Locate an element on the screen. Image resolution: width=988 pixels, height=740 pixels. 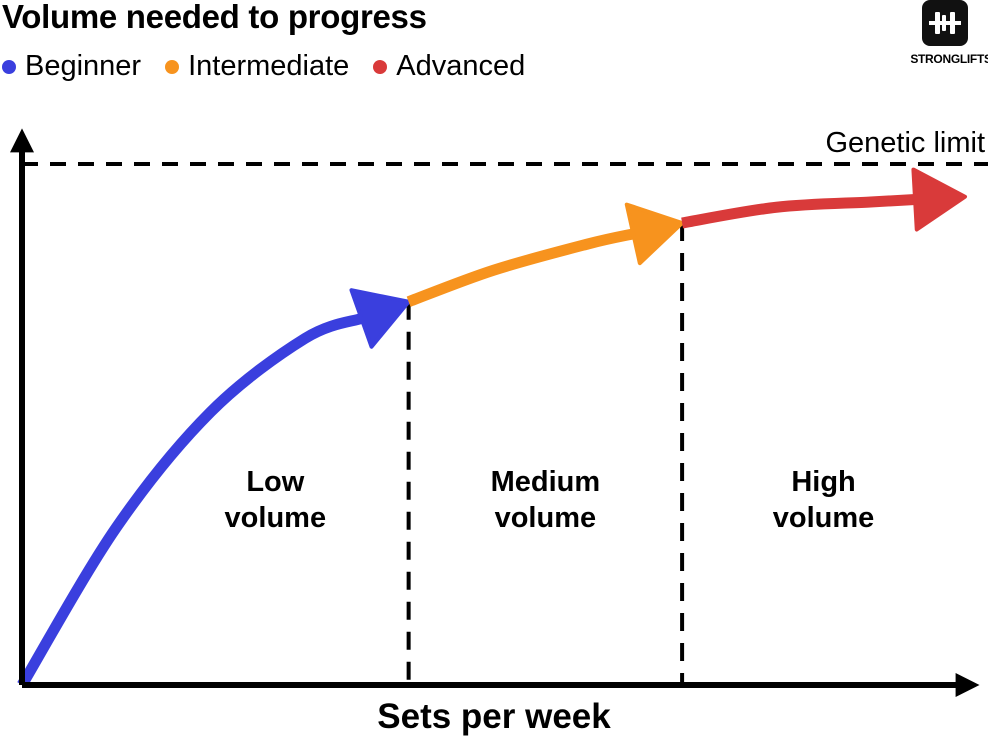
series-arrowhead-beginner is located at coordinates (380, 318).